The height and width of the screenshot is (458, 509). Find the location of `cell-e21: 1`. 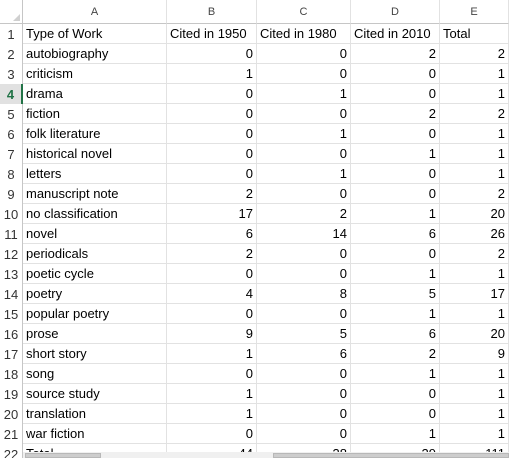

cell-e21: 1 is located at coordinates (474, 434).